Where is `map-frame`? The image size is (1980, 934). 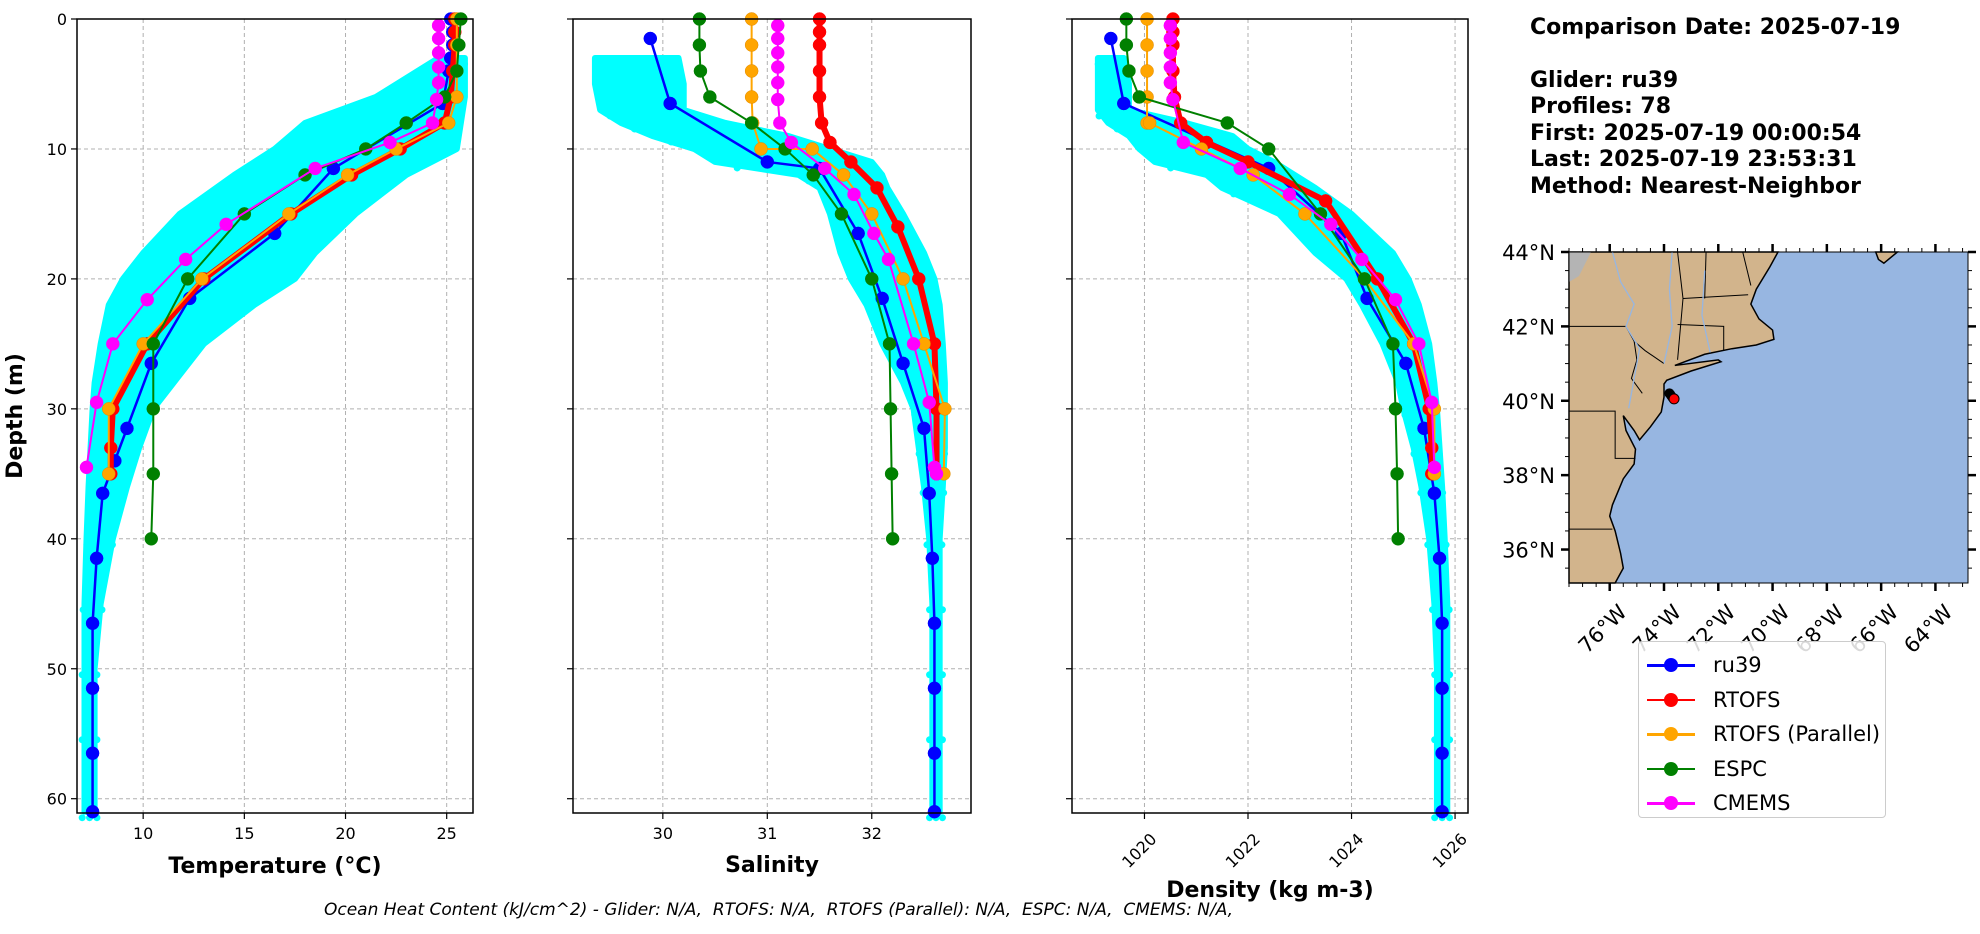
map-frame is located at coordinates (1768, 417).